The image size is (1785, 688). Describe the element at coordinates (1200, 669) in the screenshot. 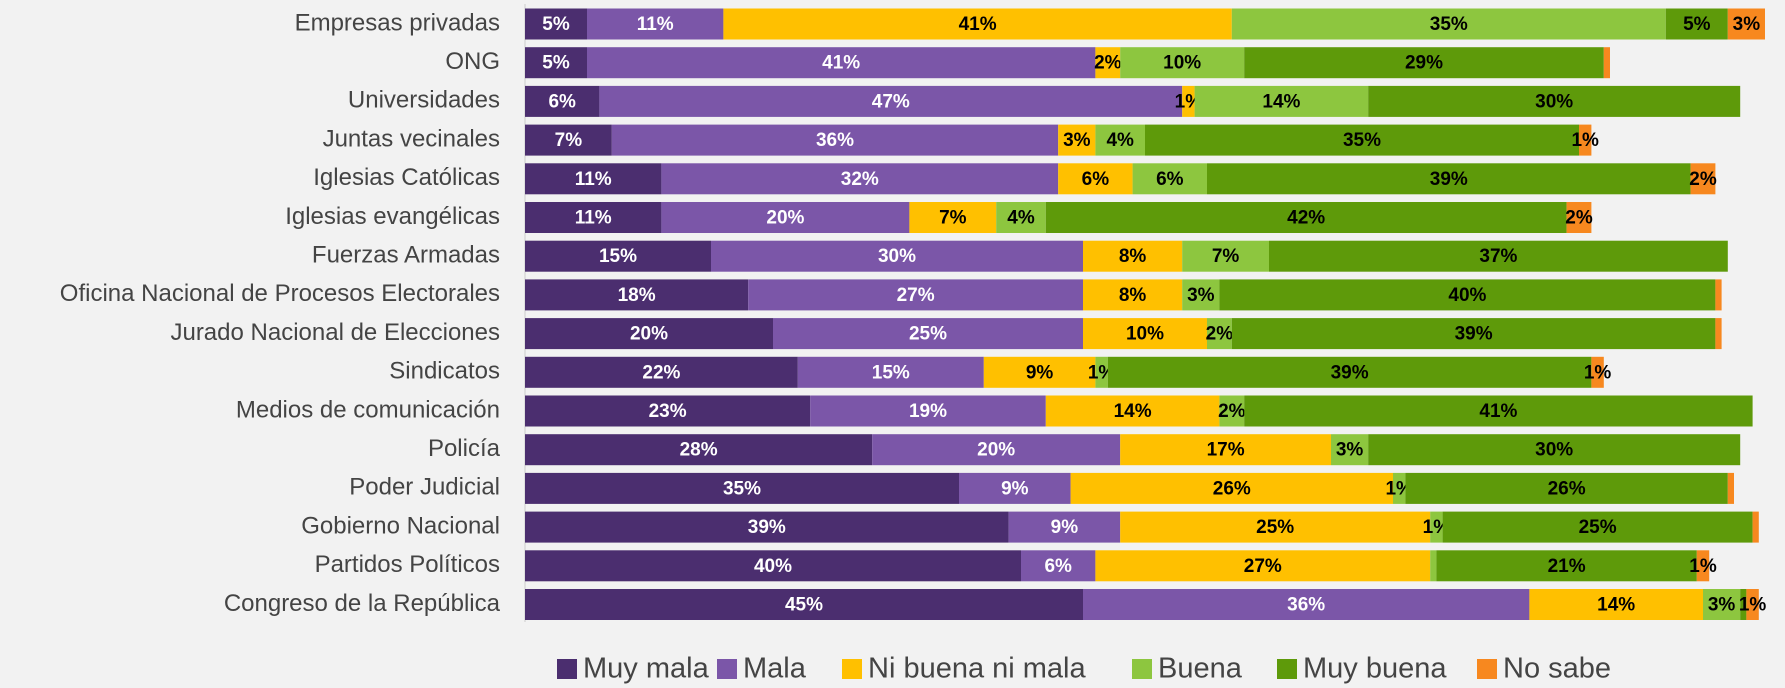

I see `legend-label: Buena` at that location.